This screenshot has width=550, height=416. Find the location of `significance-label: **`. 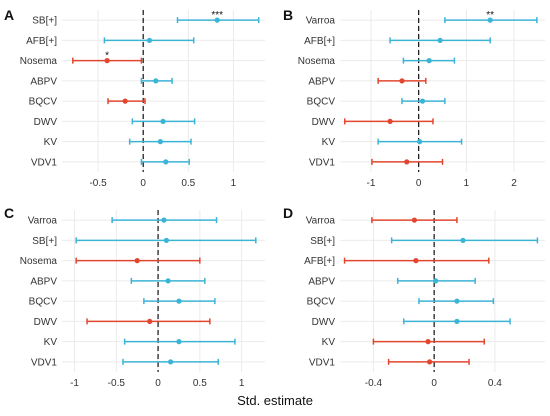

significance-label: ** is located at coordinates (490, 15).